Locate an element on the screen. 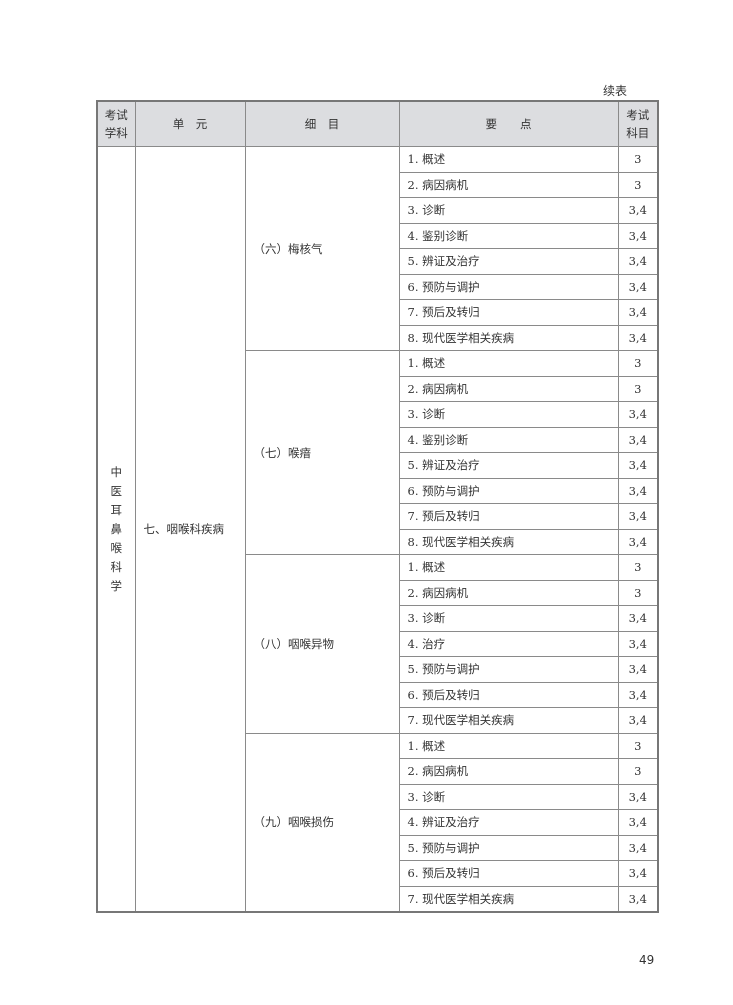 This screenshot has height=1005, width=733. header-detail: 细 目 is located at coordinates (322, 123).